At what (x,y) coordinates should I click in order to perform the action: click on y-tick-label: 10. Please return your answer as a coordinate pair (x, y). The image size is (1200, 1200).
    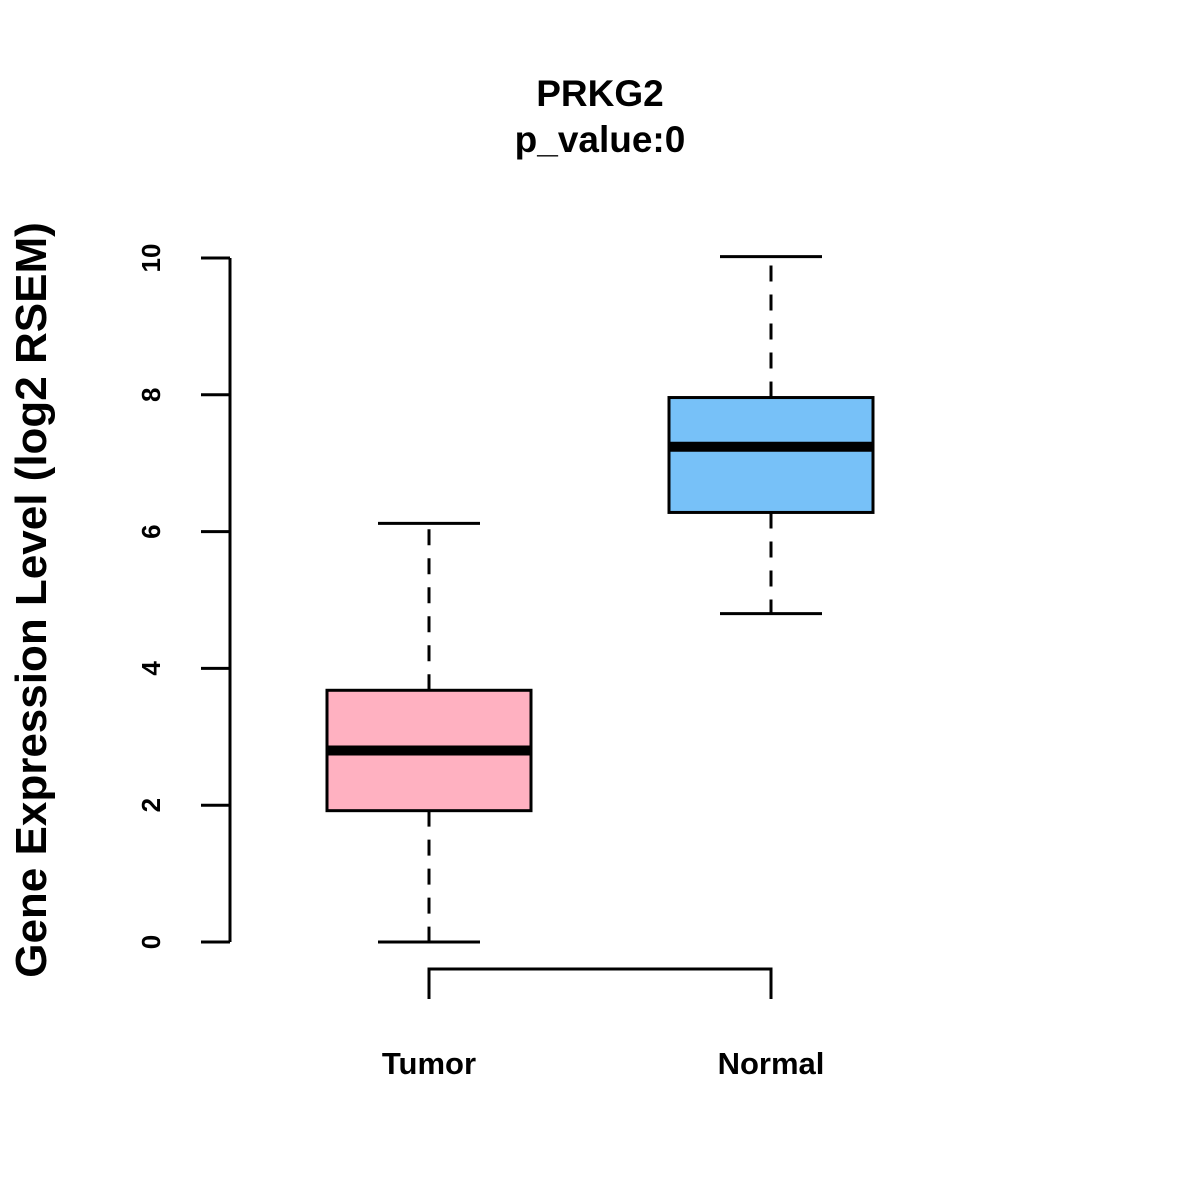
    Looking at the image, I should click on (151, 258).